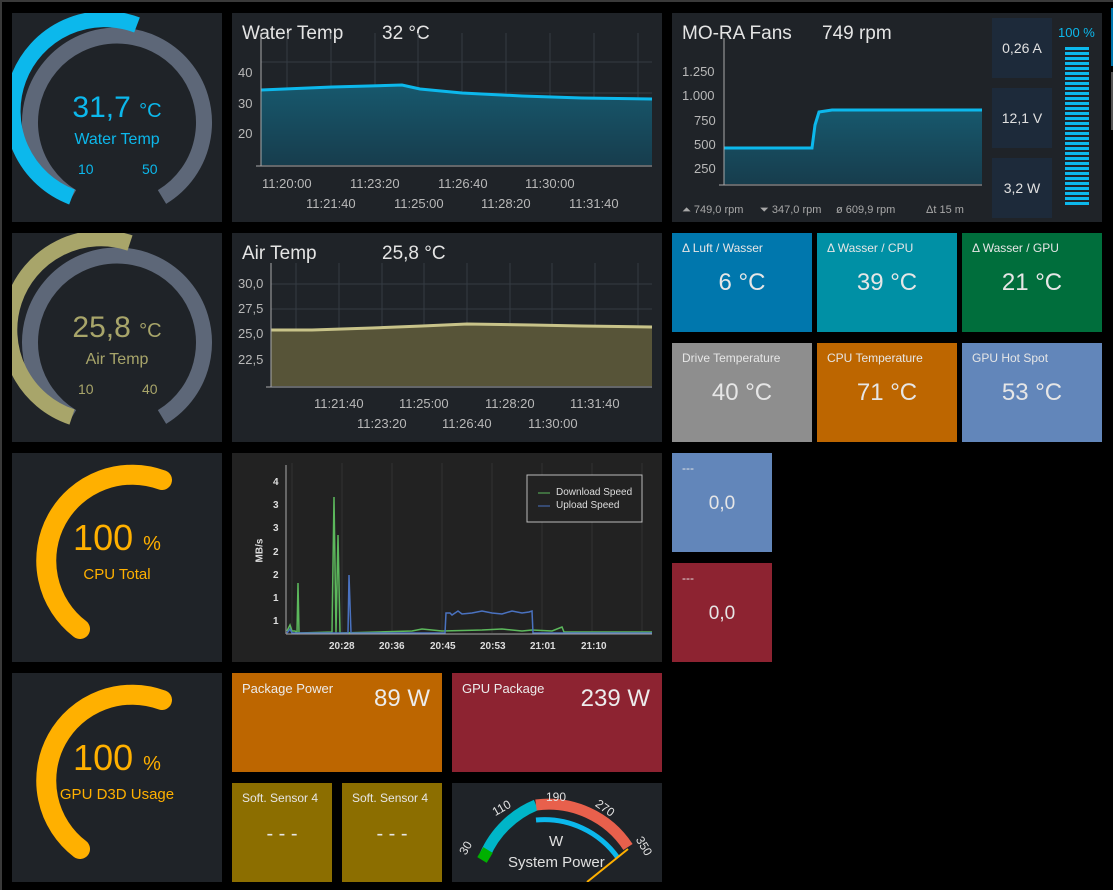  I want to click on x-tick: 20:53, so click(493, 646).